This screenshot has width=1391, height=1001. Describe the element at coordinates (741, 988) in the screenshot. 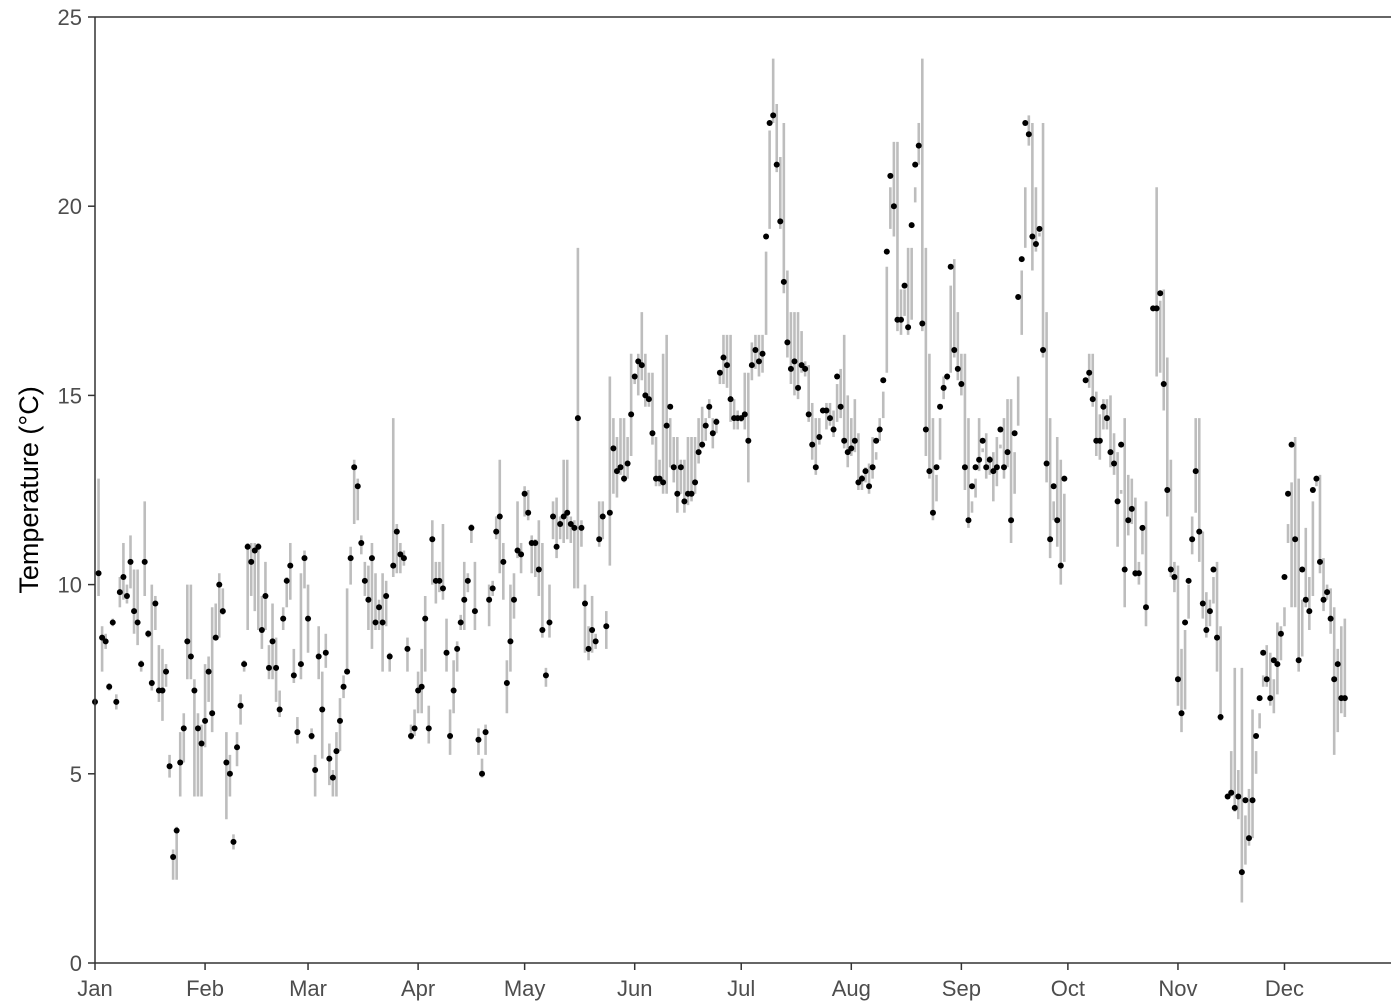

I see `x-tick-label-jul: Jul` at that location.